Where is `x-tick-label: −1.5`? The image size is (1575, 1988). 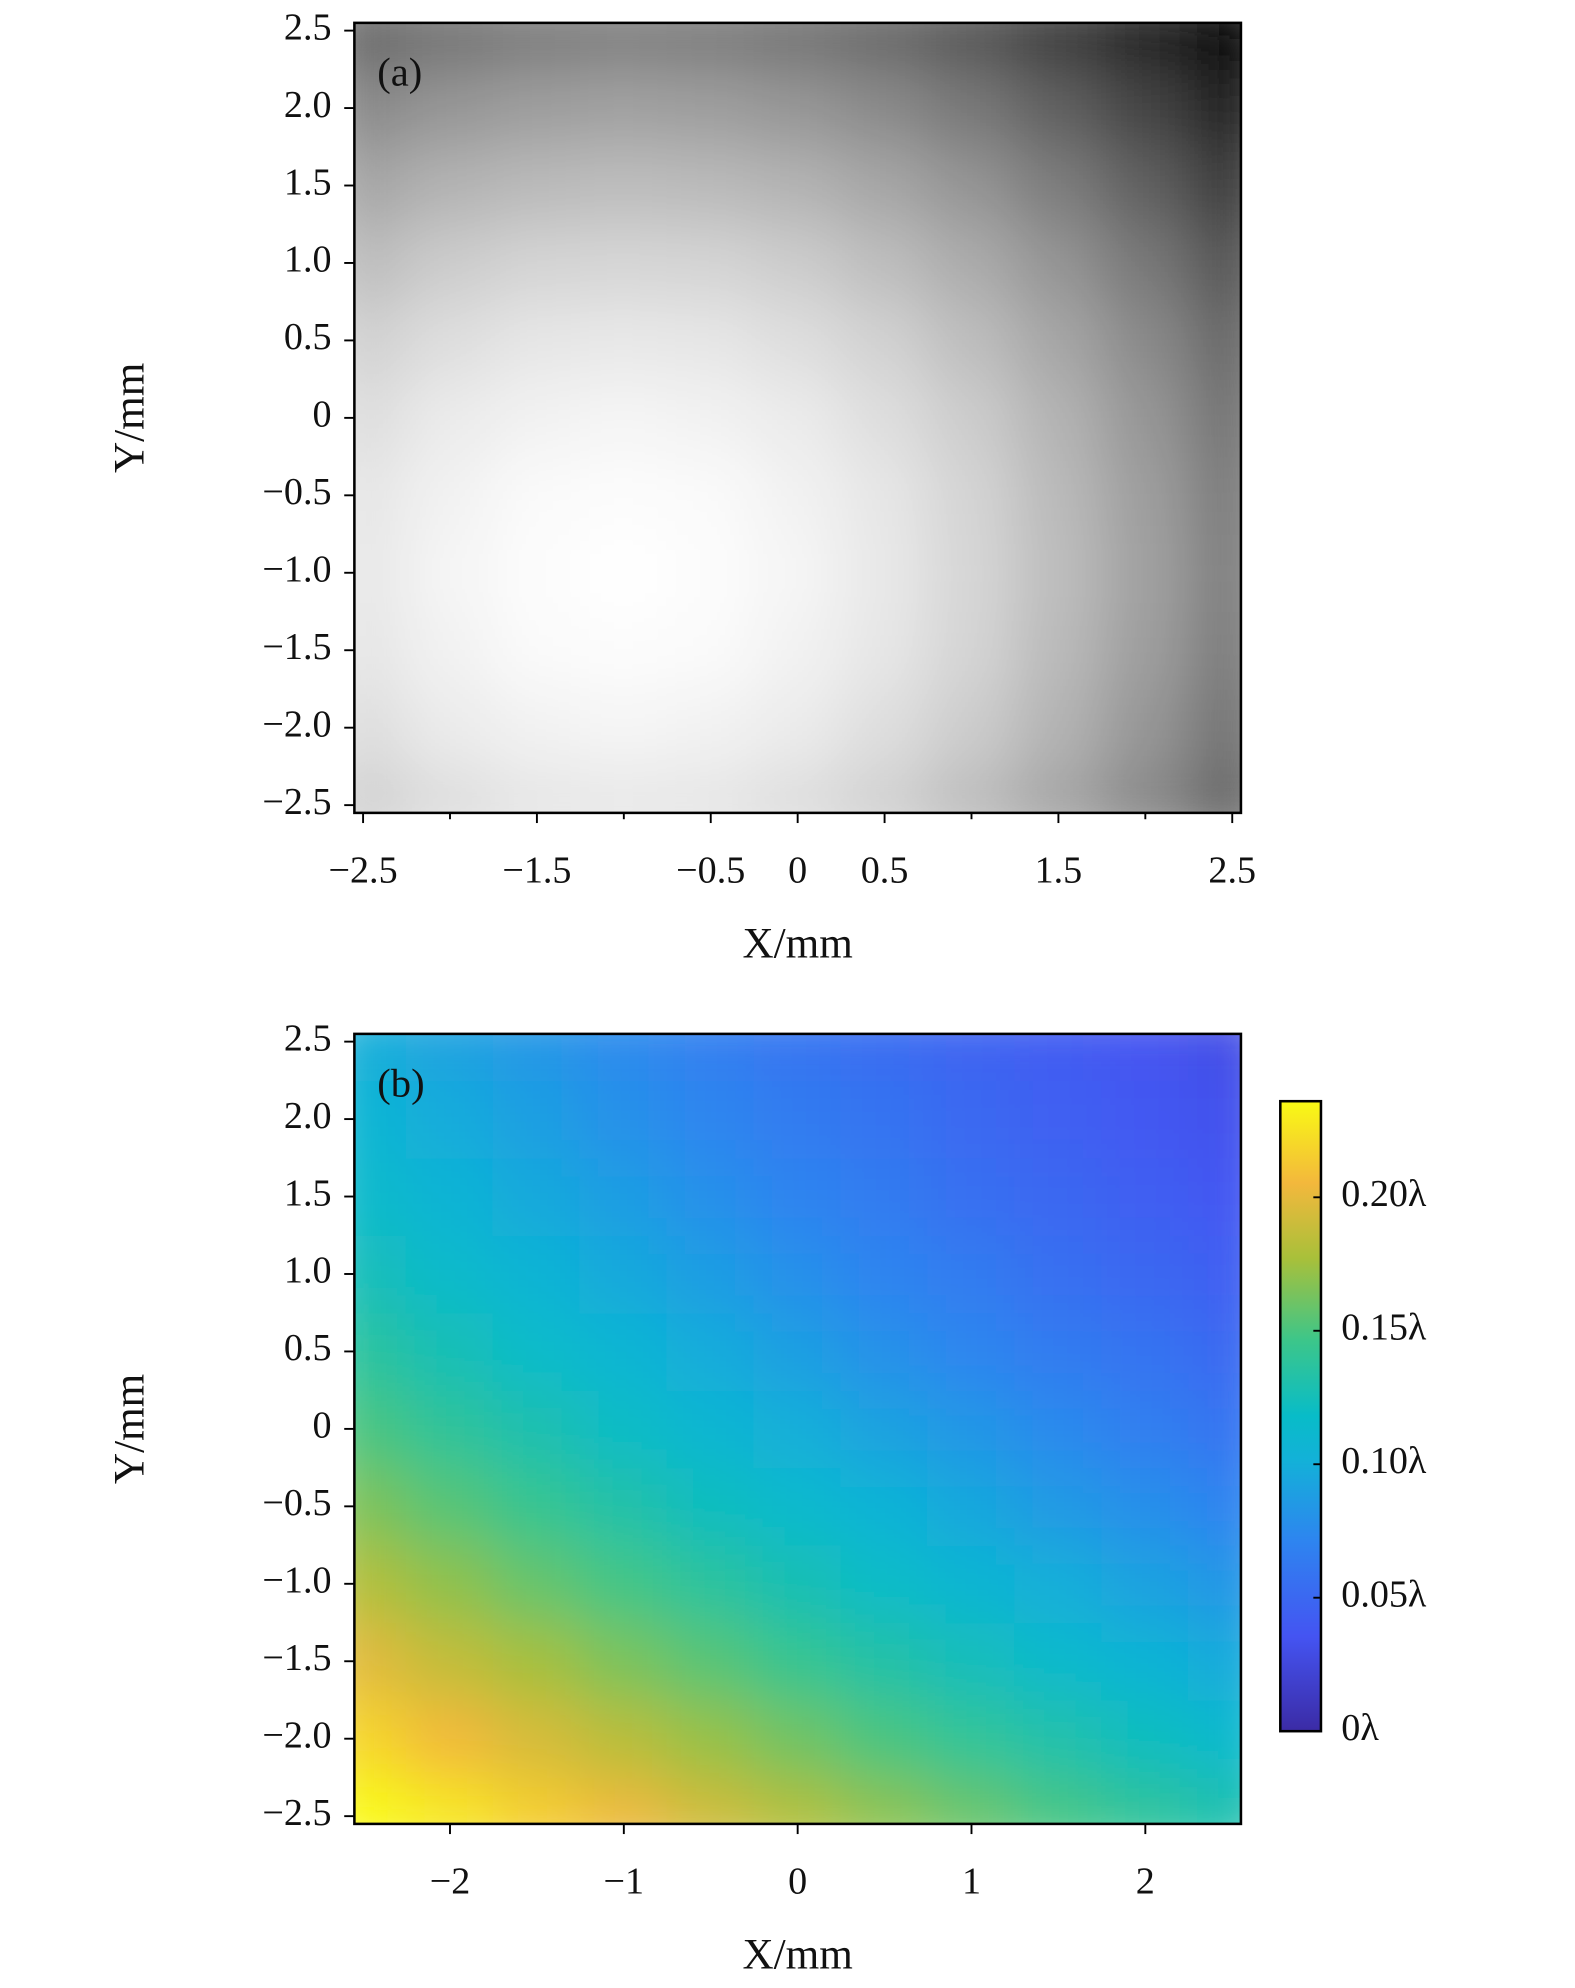 x-tick-label: −1.5 is located at coordinates (536, 871).